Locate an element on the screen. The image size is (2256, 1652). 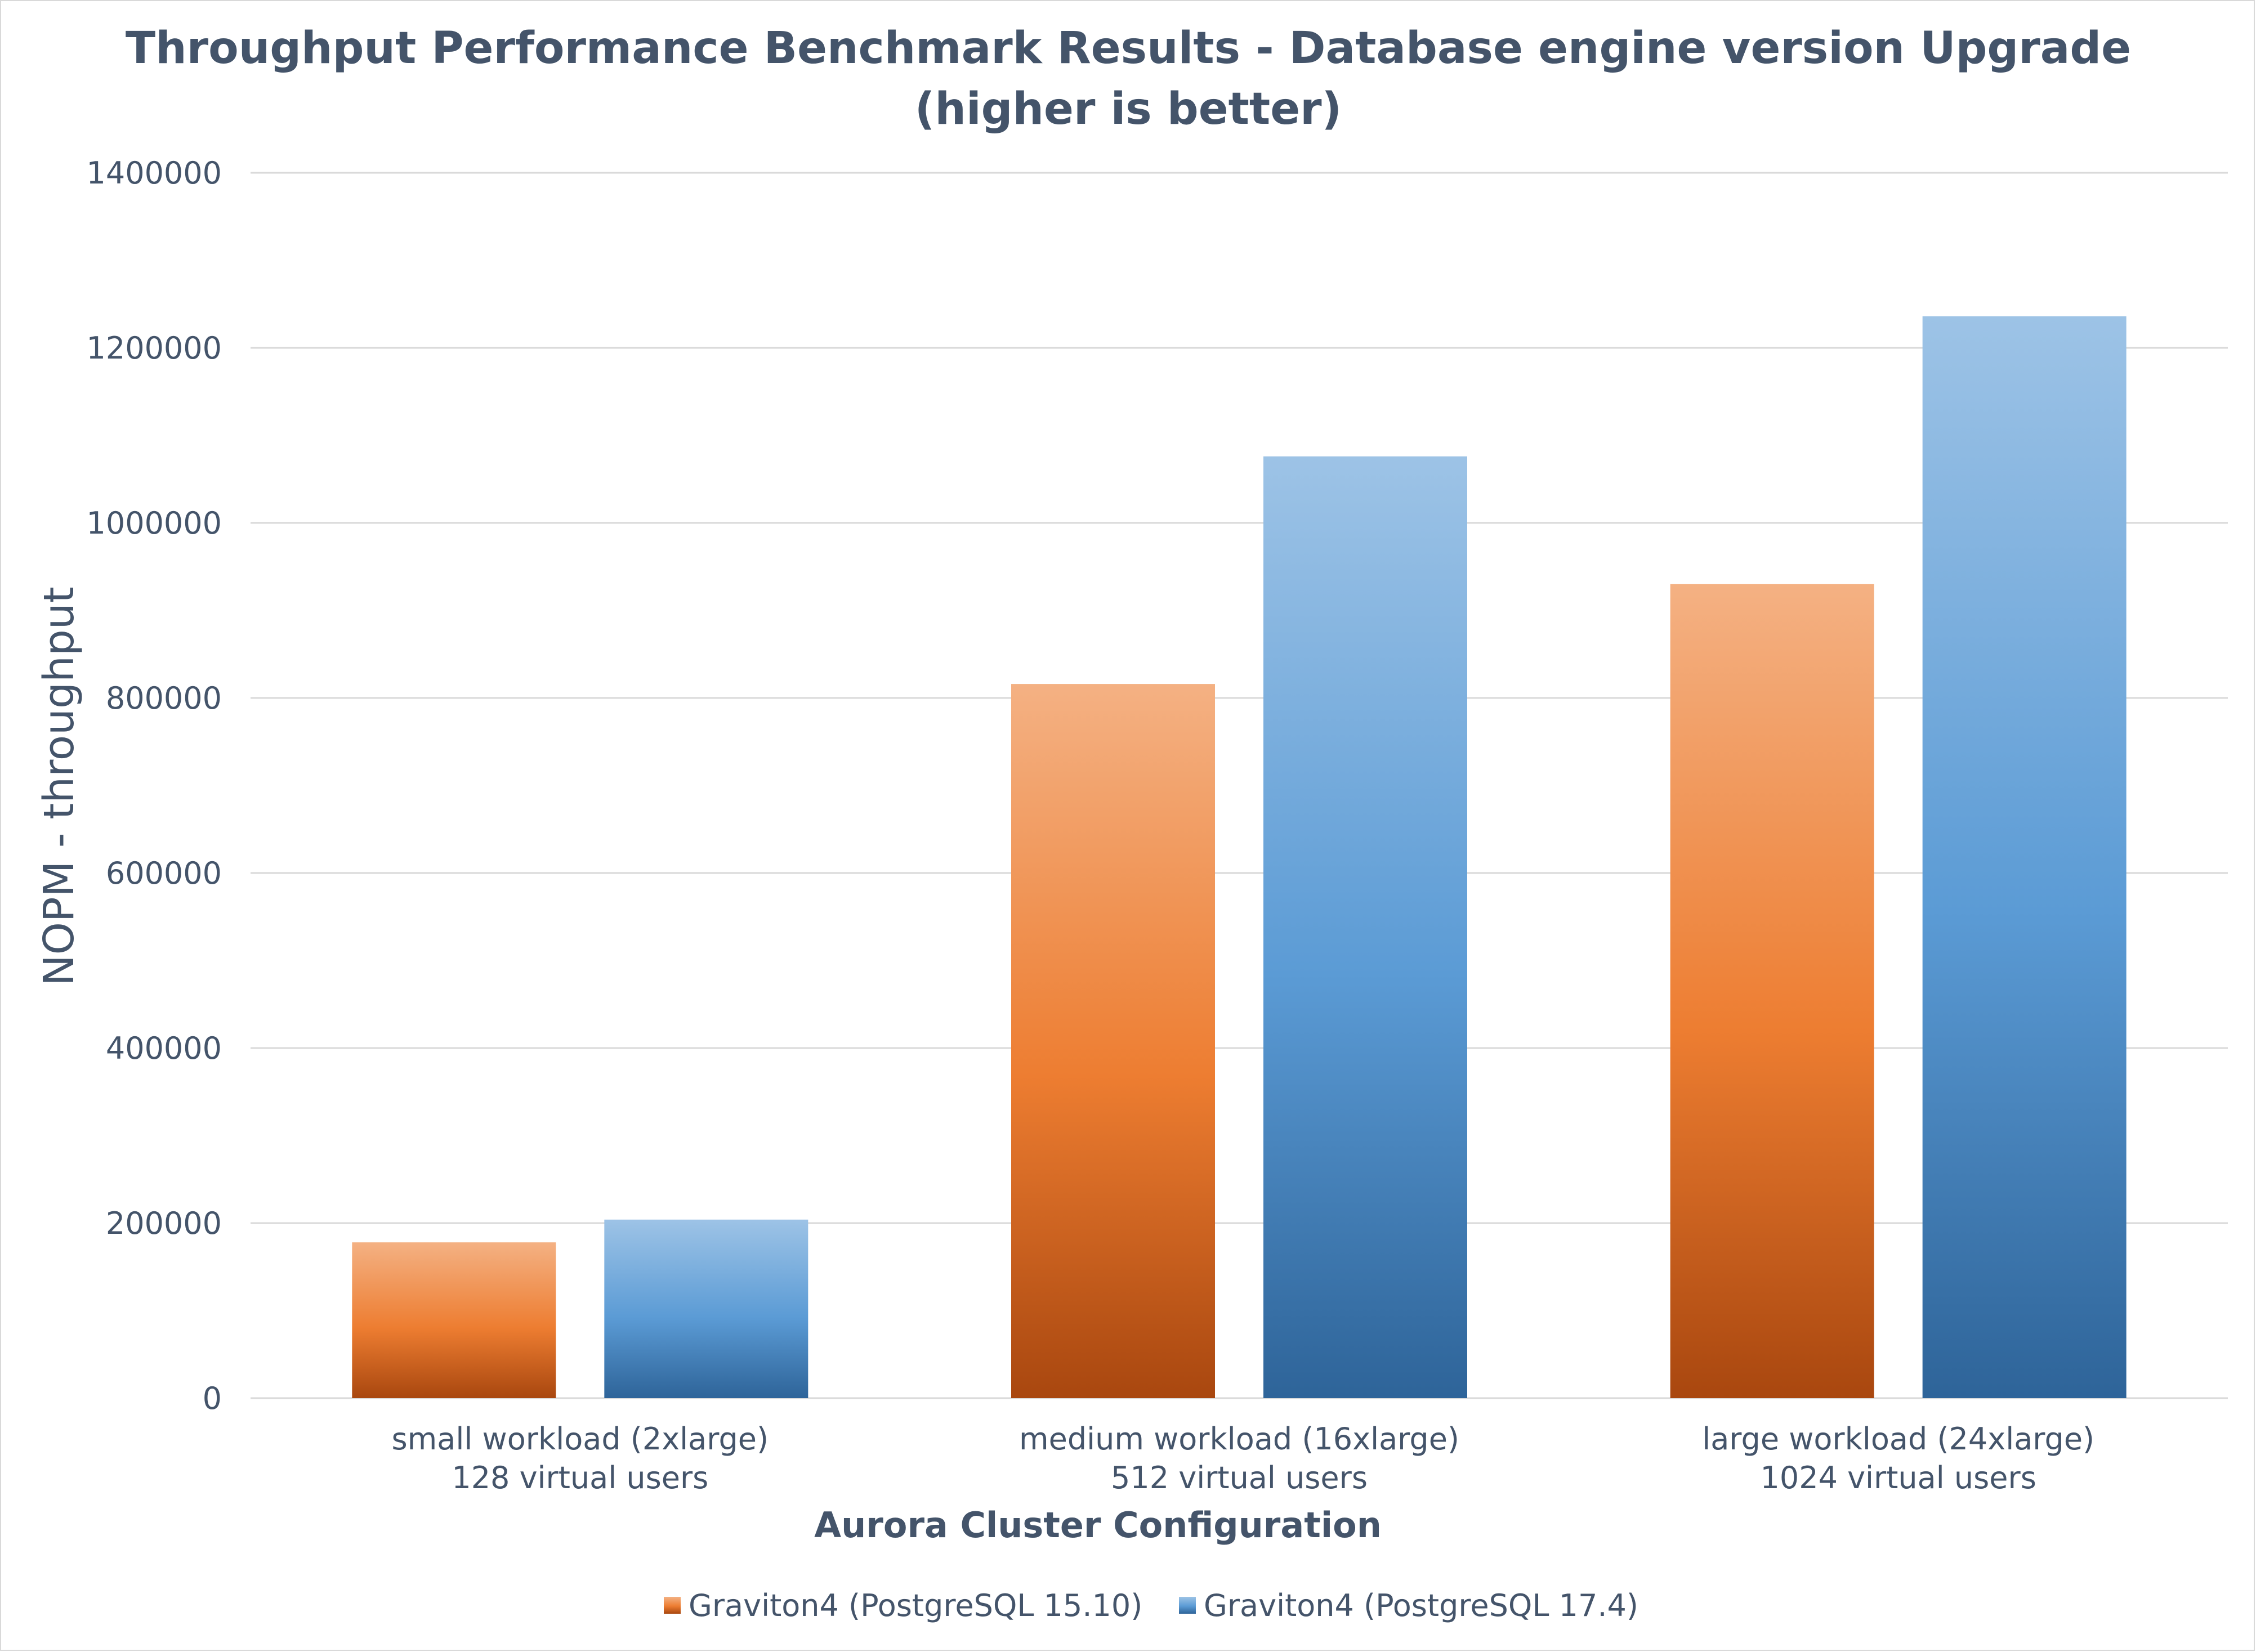
legend-swatch-pg17 is located at coordinates (1187, 1606).